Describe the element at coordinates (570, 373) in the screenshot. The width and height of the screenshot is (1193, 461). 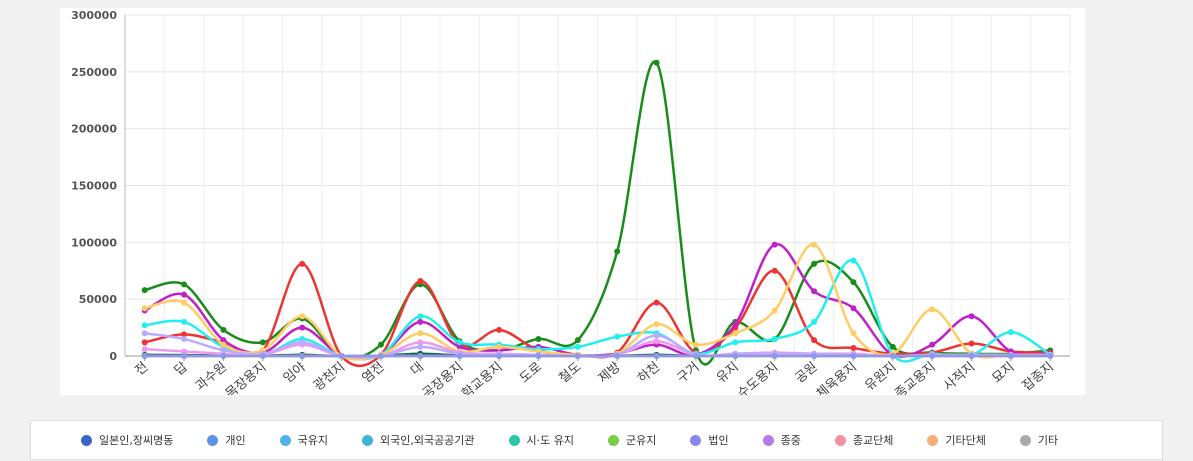
I see `x-tick-label: 철도` at that location.